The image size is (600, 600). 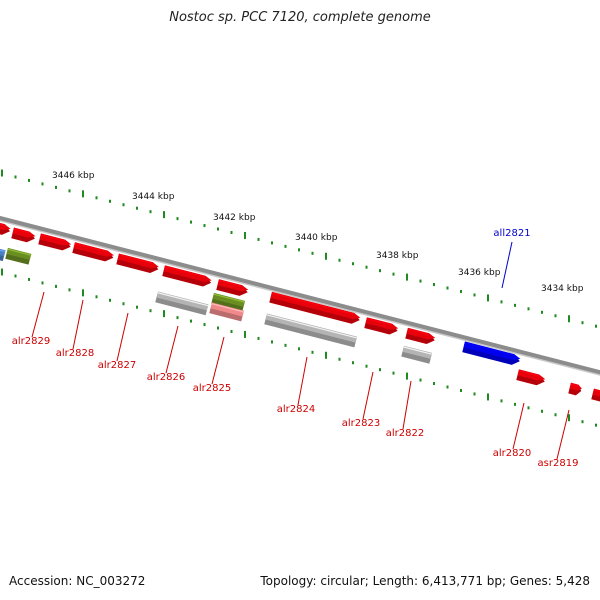 What do you see at coordinates (229, 298) in the screenshot?
I see `gene-lower-4-highlight` at bounding box center [229, 298].